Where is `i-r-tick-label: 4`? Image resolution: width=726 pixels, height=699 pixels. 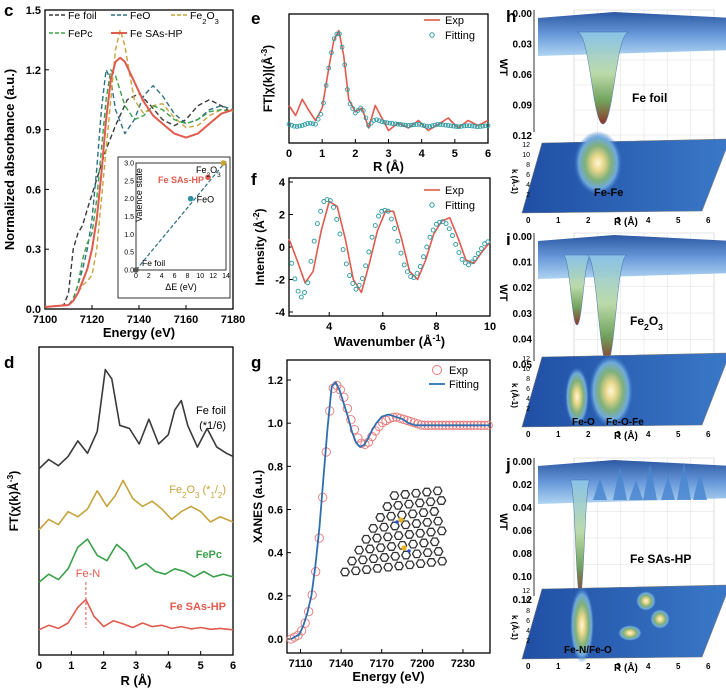 i-r-tick-label: 4 is located at coordinates (648, 434).